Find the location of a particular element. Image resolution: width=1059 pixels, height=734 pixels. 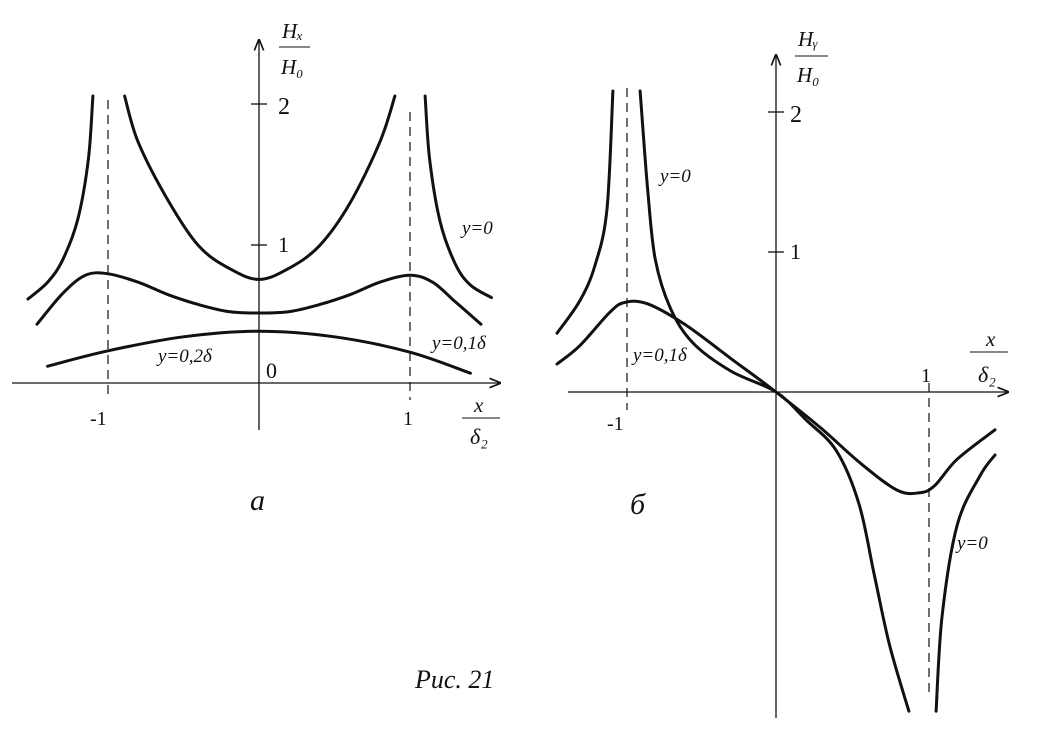

panel-b-annot-y0-left: y=0 is located at coordinates (674, 176).